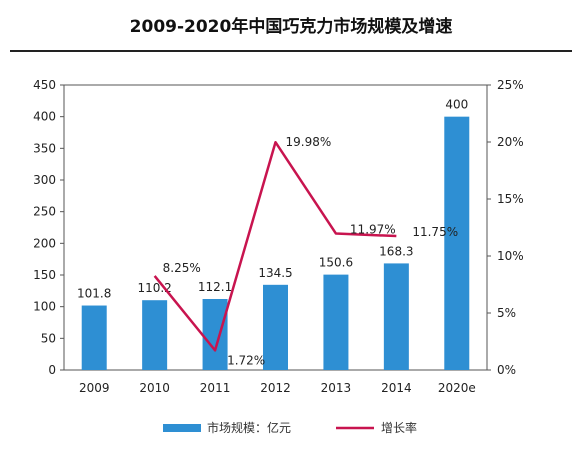 Image resolution: width=582 pixels, height=451 pixels. I want to click on left-tick-label: 150, so click(44, 275).